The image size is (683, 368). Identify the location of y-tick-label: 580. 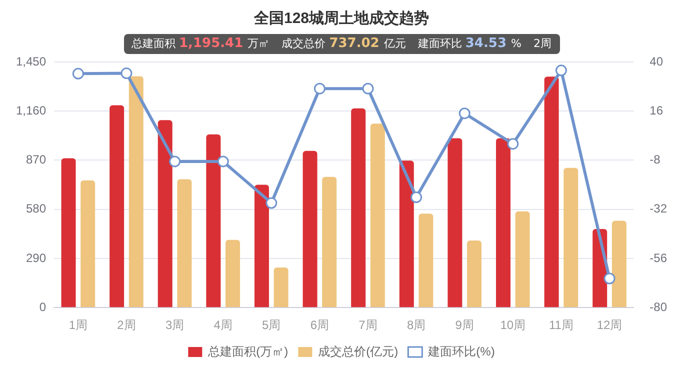
(36, 209).